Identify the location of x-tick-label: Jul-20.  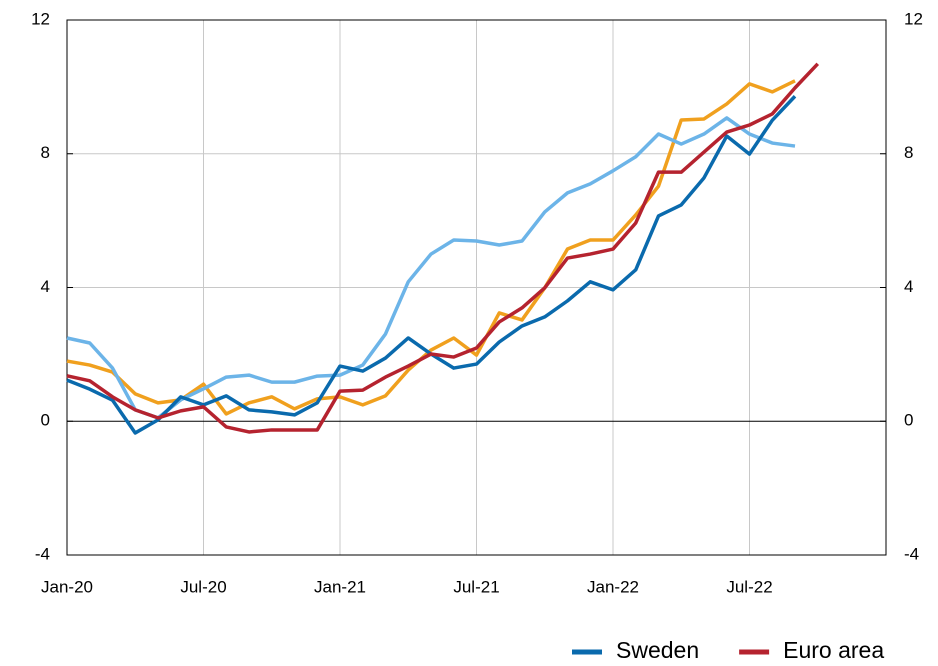
(203, 586).